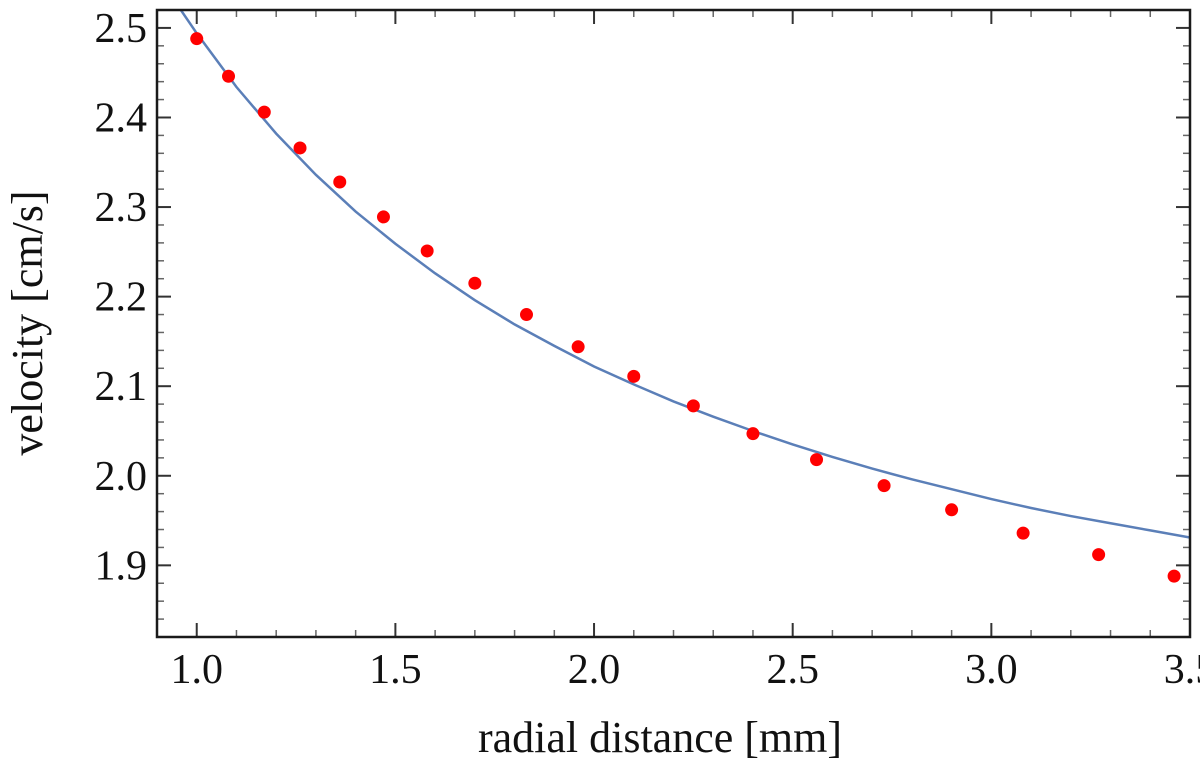 This screenshot has height=770, width=1200. I want to click on x-tick-label: 1.0, so click(196, 670).